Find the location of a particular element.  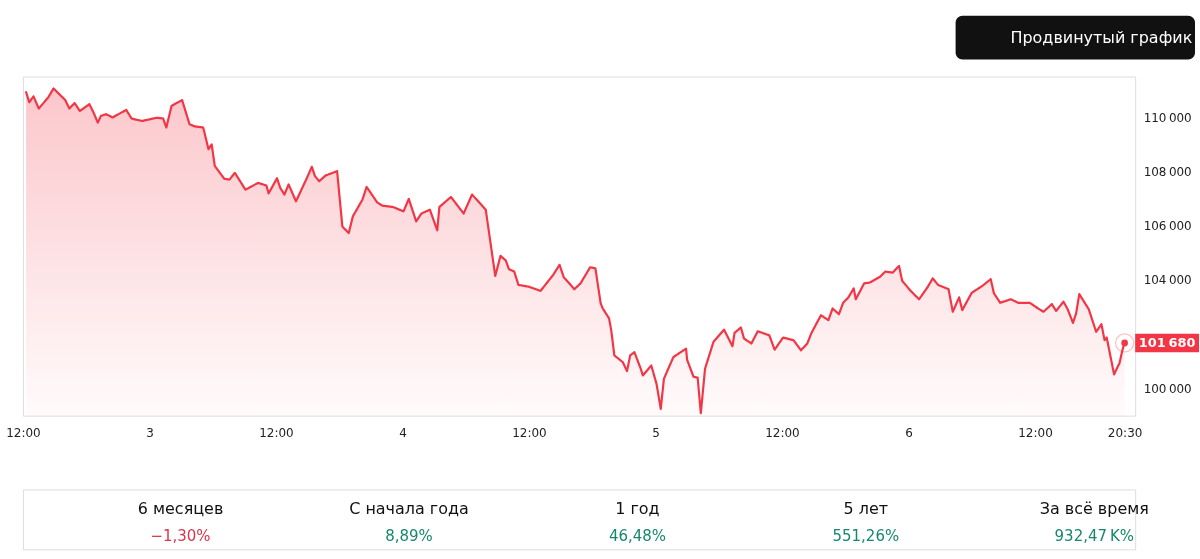

y-tick-label: 108 000 is located at coordinates (1167, 171).